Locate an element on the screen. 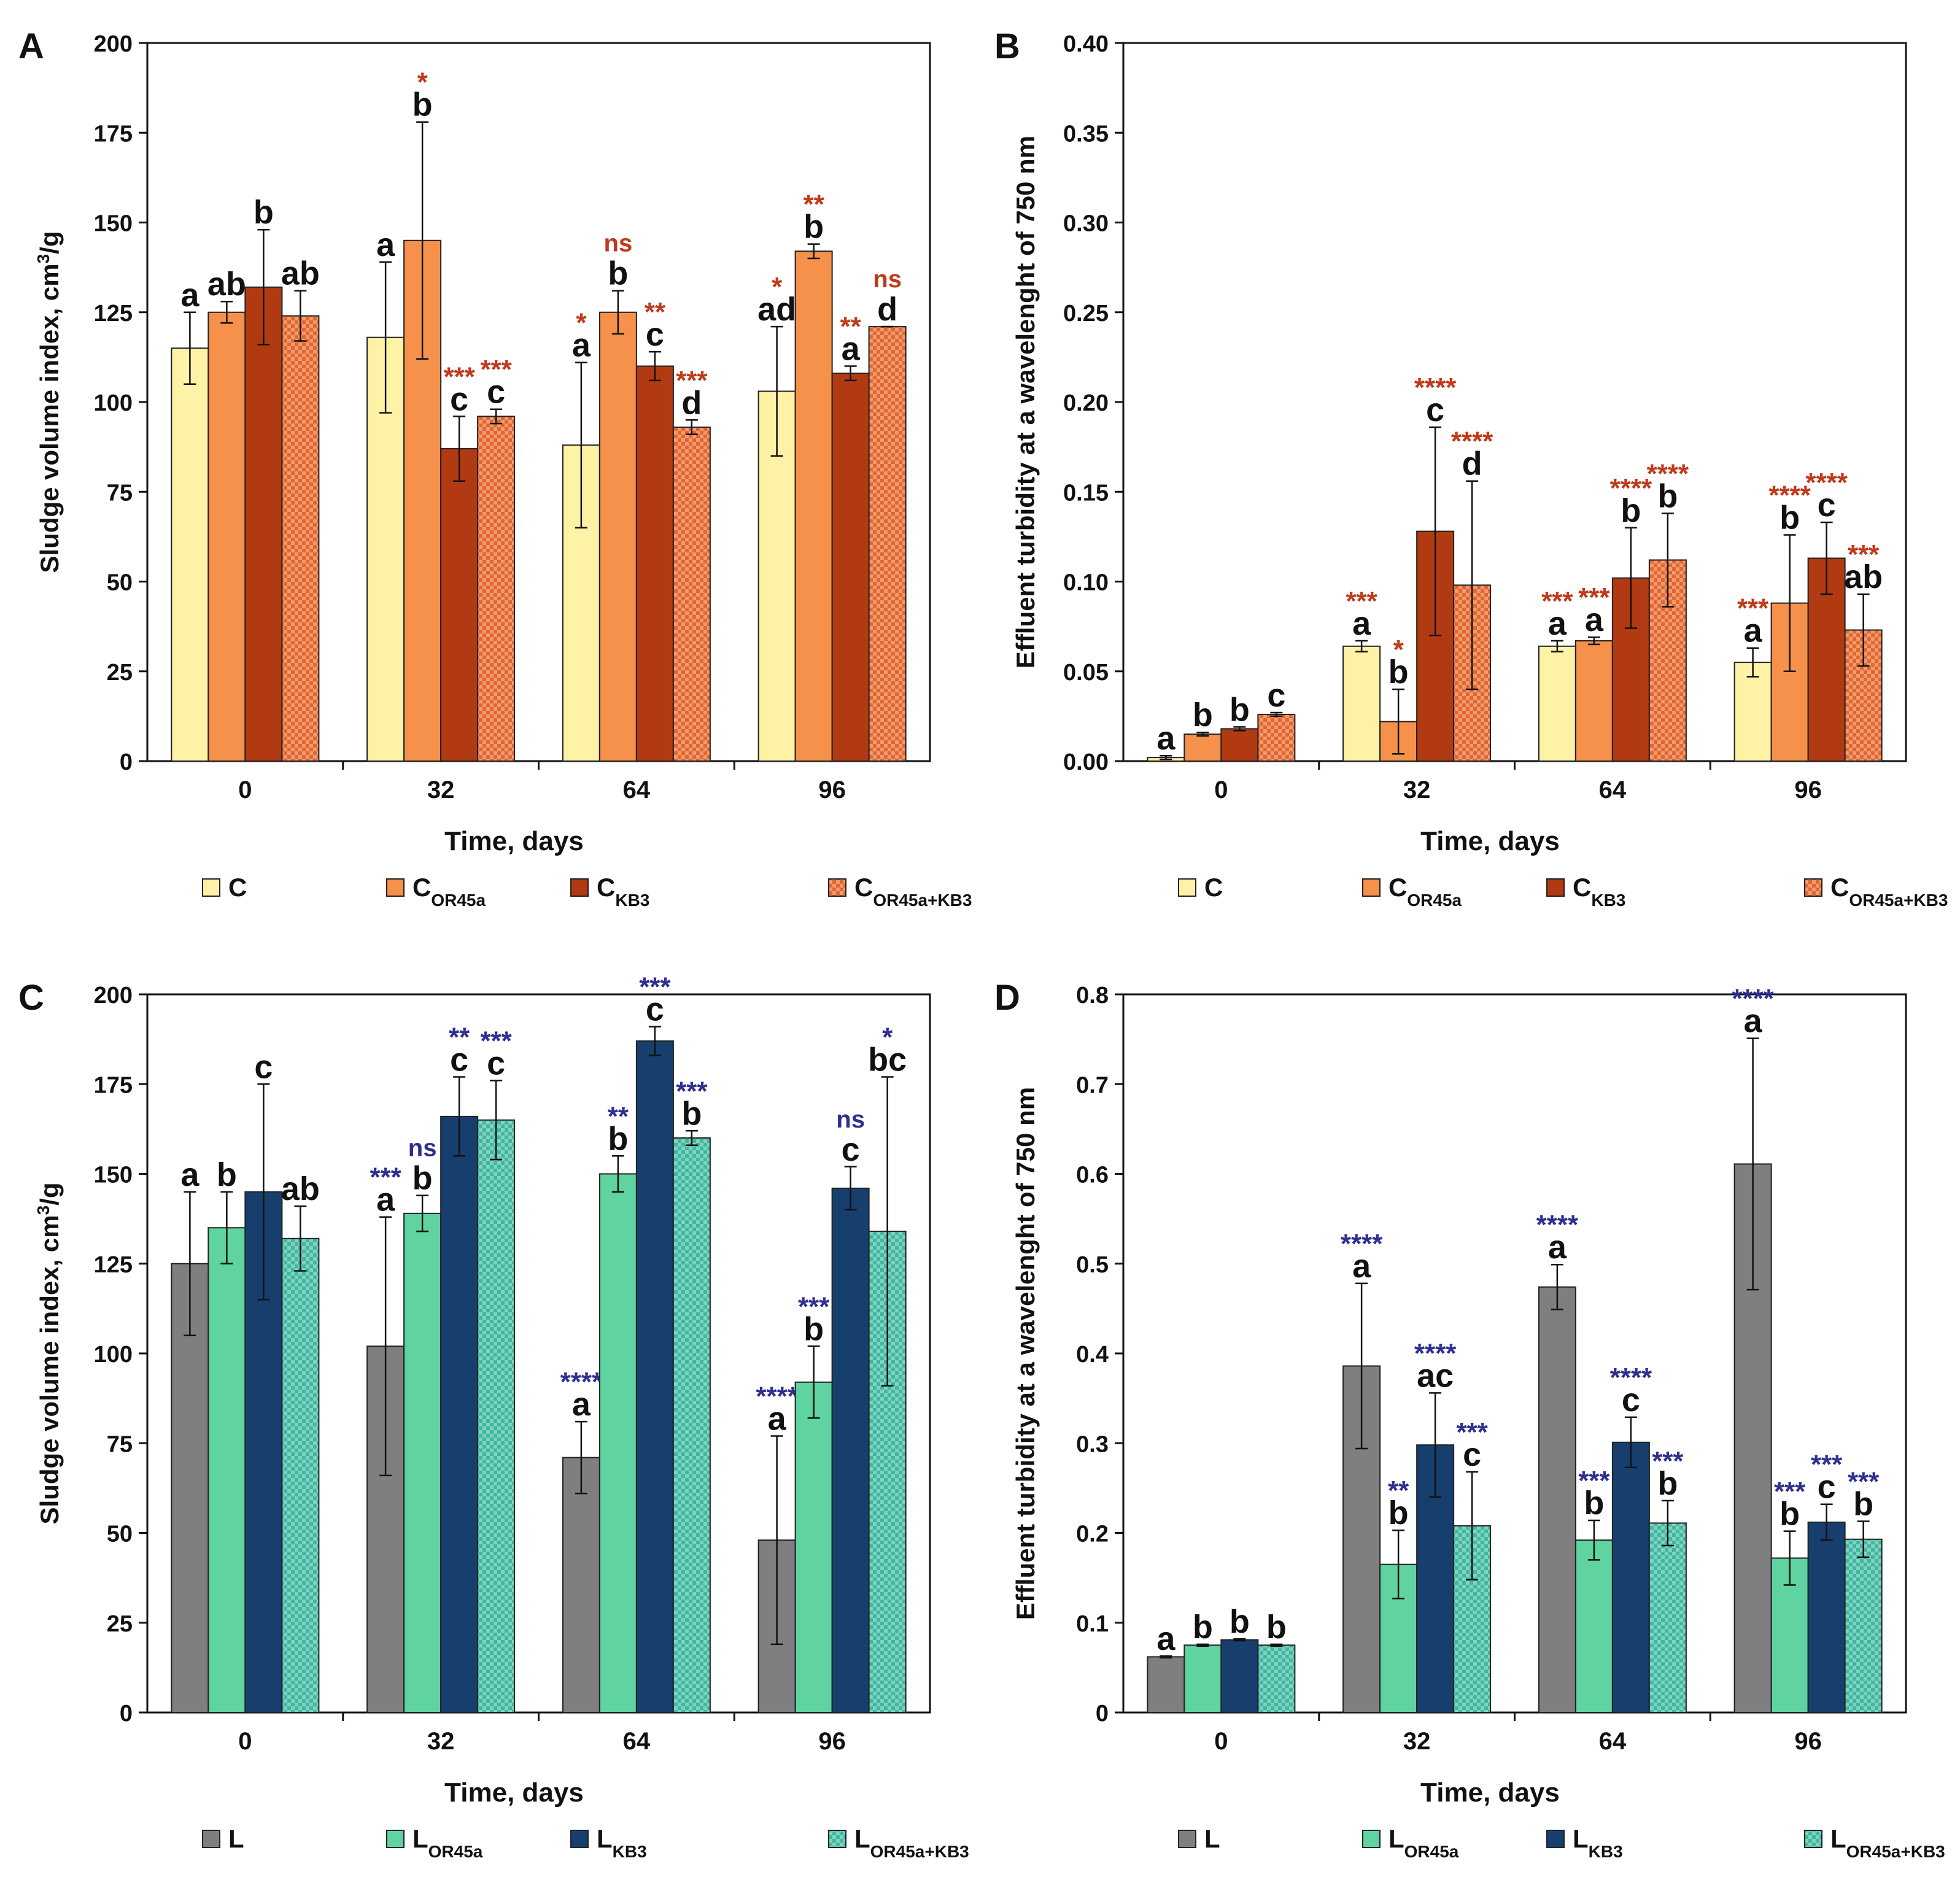  panel-letter: B is located at coordinates (1007, 46).